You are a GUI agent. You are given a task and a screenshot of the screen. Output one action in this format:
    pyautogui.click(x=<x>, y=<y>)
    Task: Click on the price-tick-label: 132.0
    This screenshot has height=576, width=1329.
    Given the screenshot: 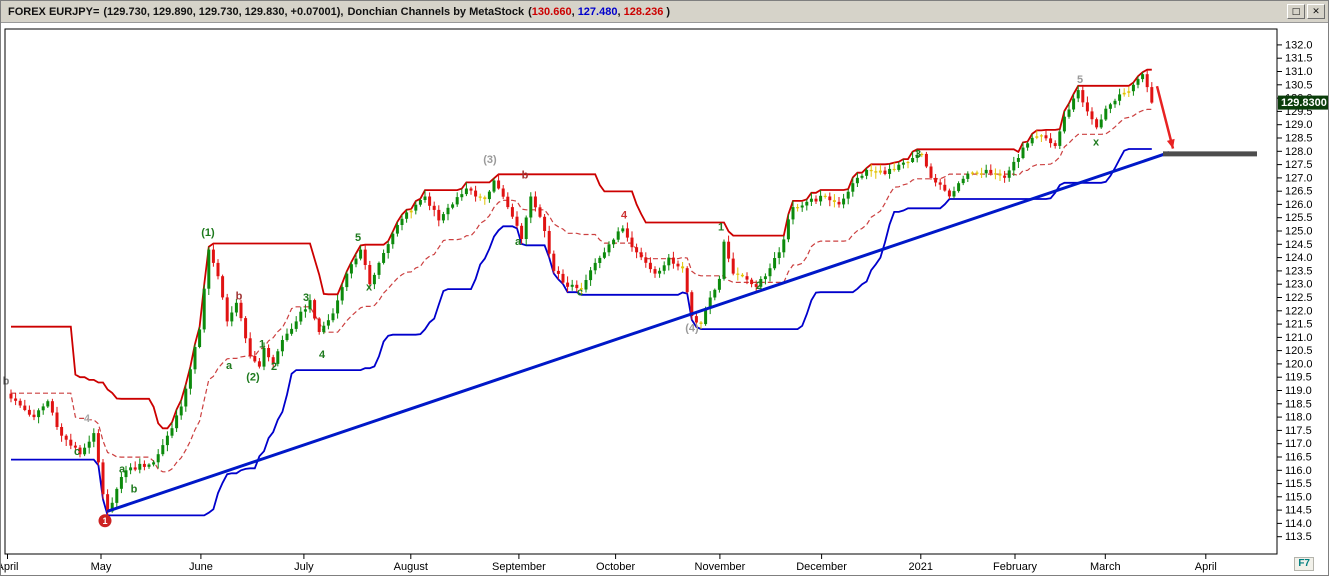 What is the action you would take?
    pyautogui.click(x=1299, y=45)
    